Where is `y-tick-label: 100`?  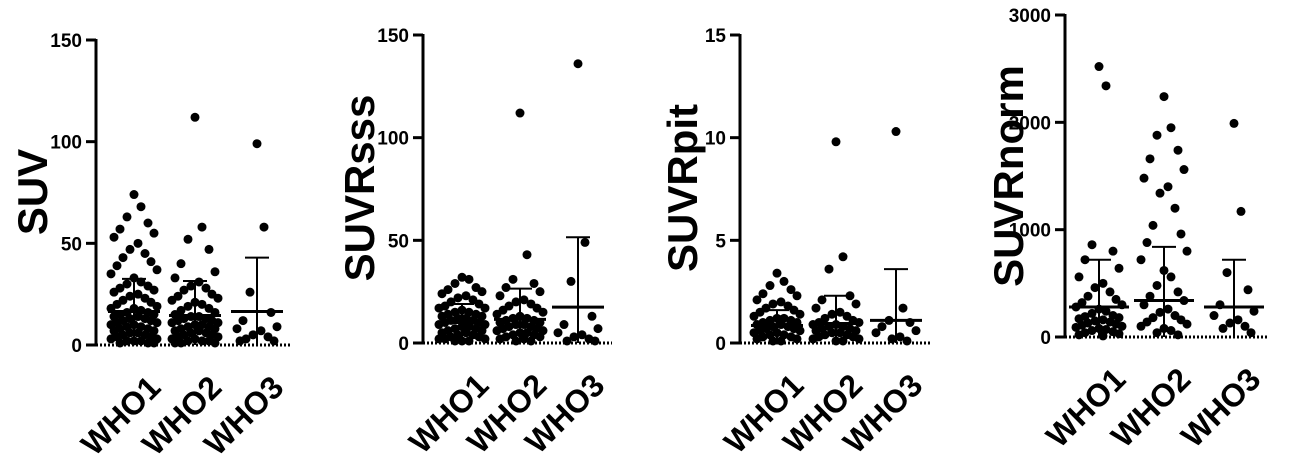
y-tick-label: 100 is located at coordinates (393, 139).